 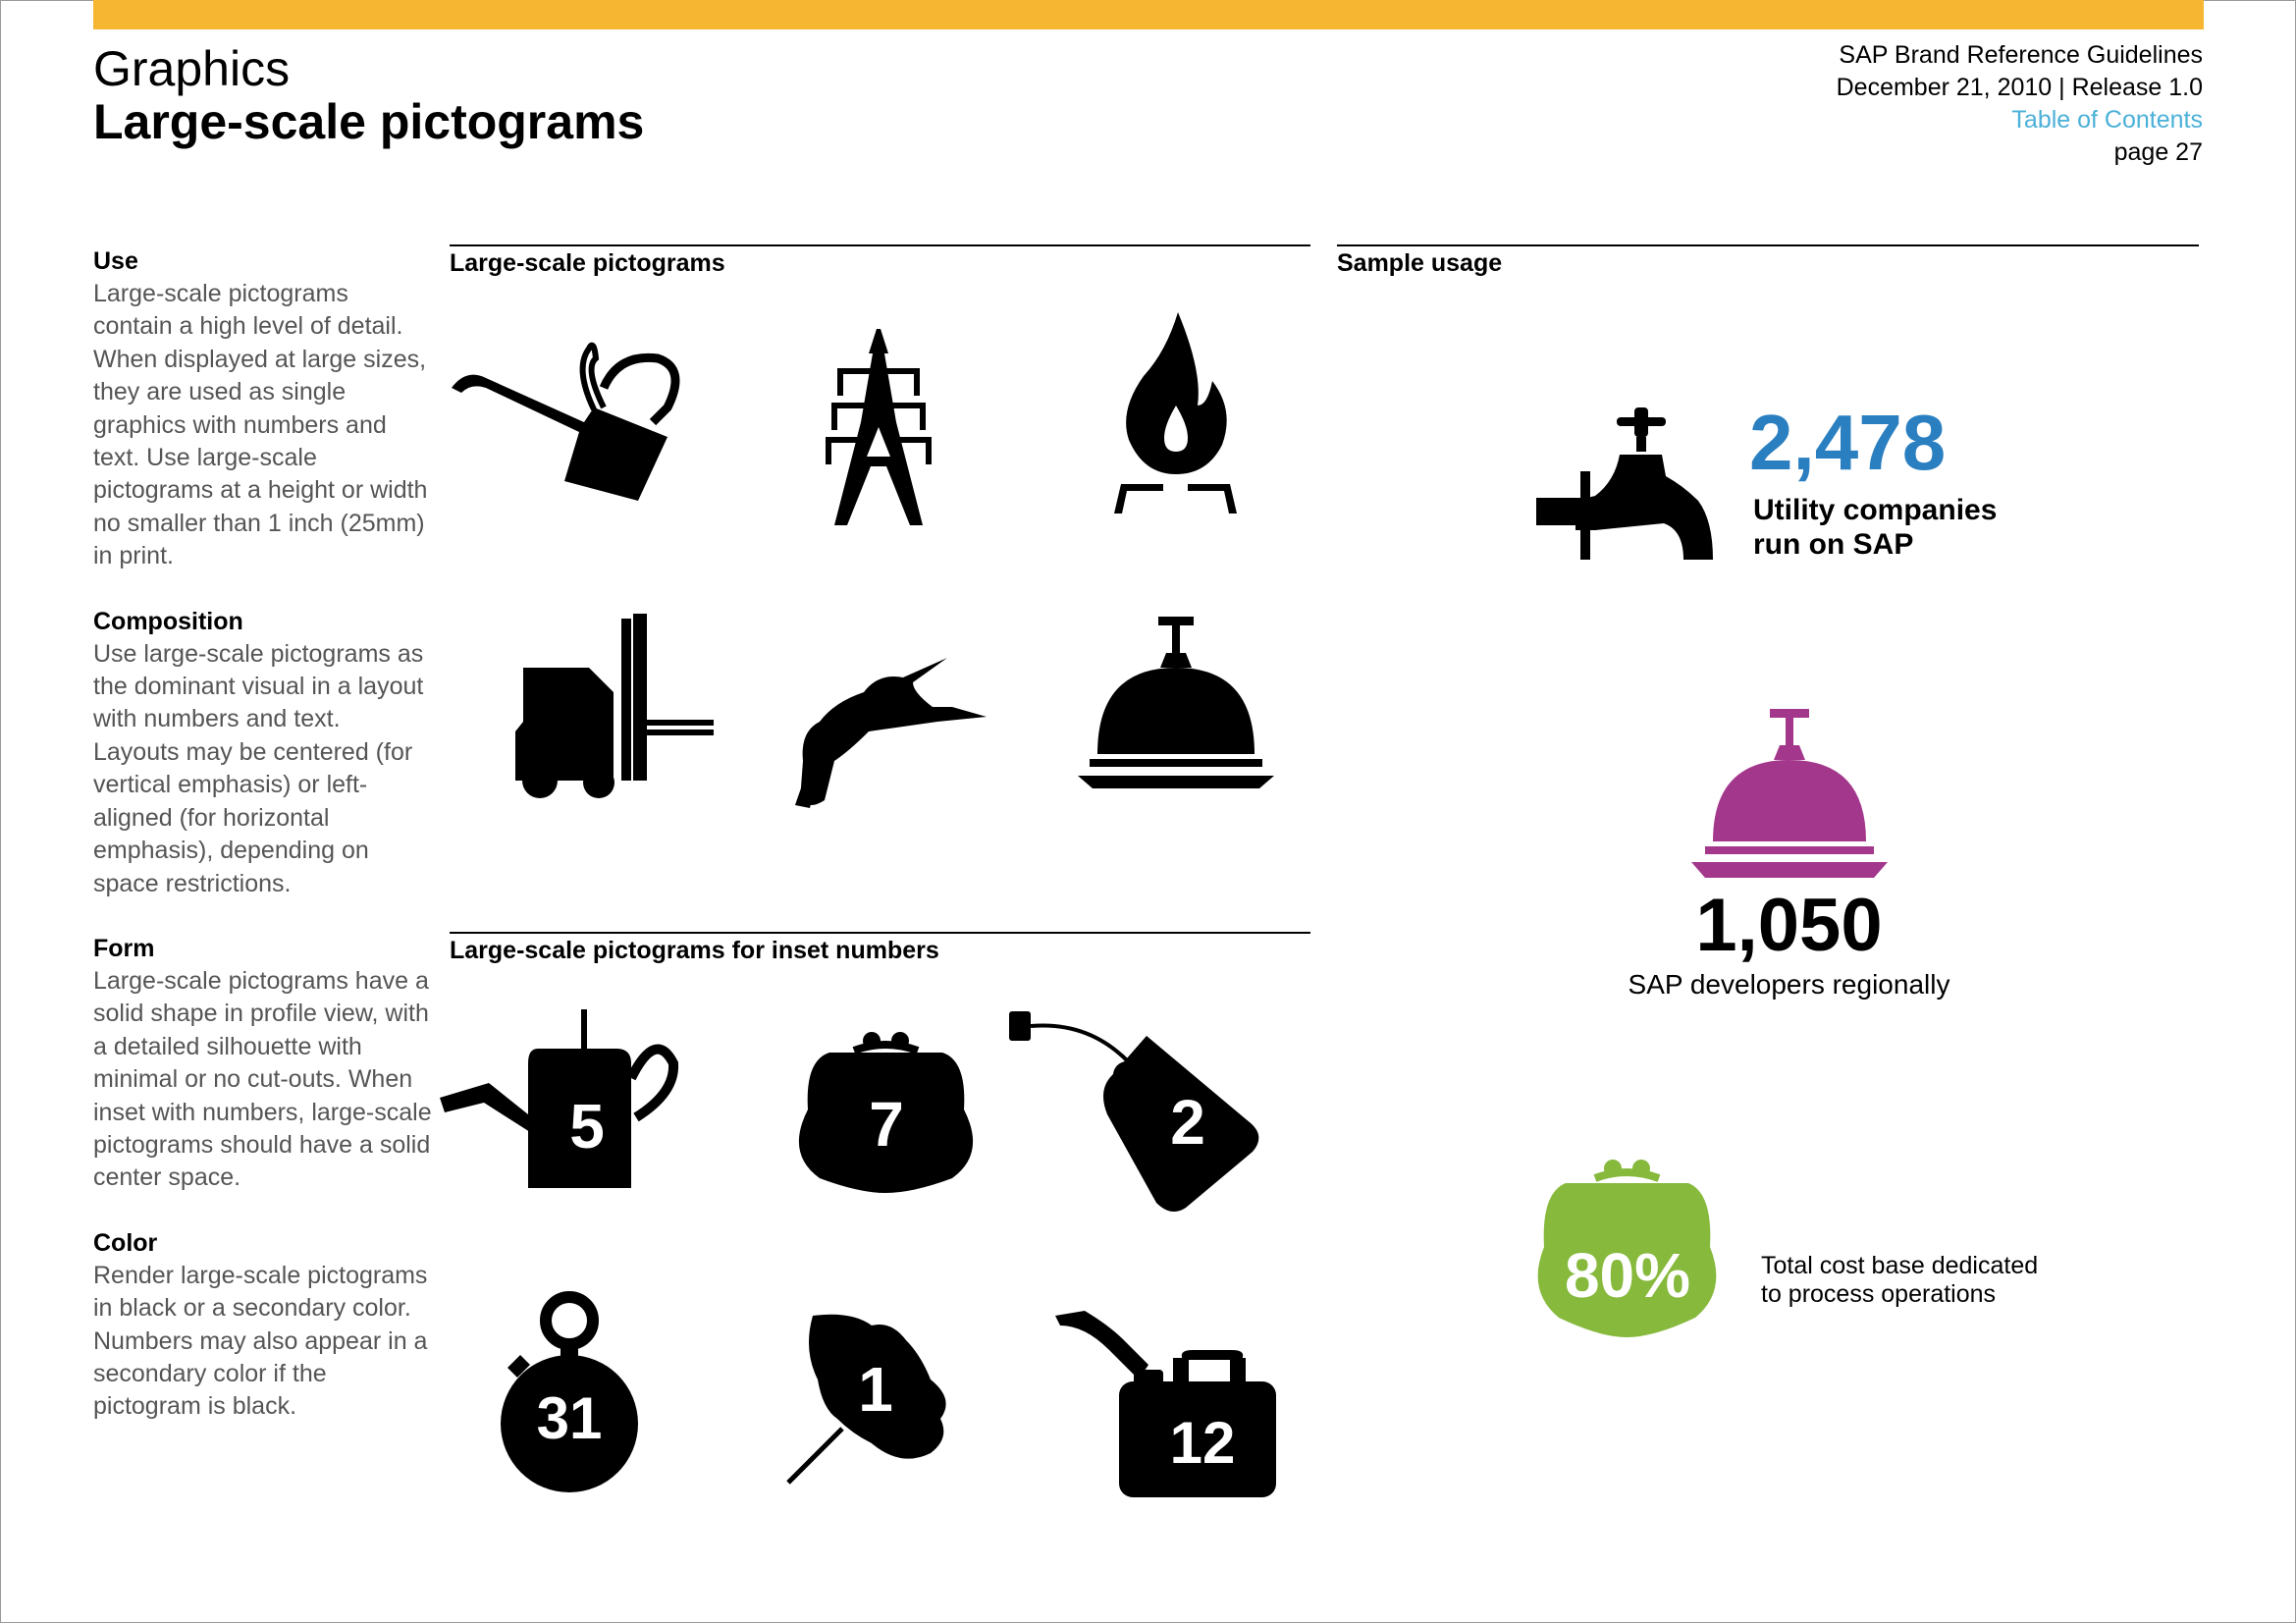 I want to click on leaf-icon, so click(x=866, y=1400).